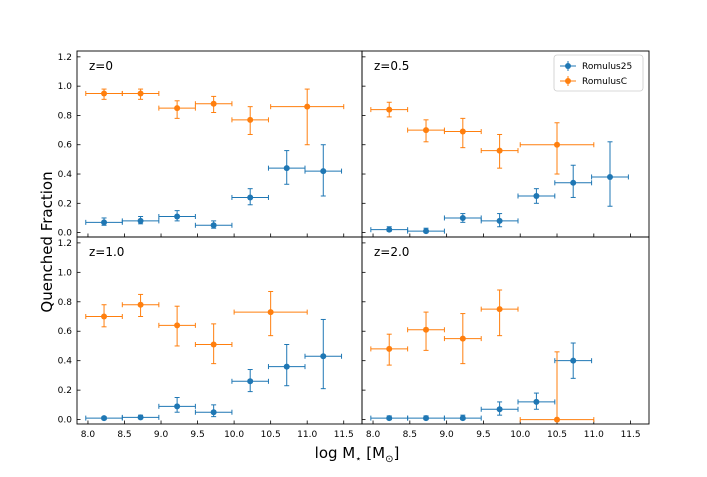 This screenshot has height=477, width=707. What do you see at coordinates (47, 241) in the screenshot?
I see `y-axis-label: Quenched Fraction` at bounding box center [47, 241].